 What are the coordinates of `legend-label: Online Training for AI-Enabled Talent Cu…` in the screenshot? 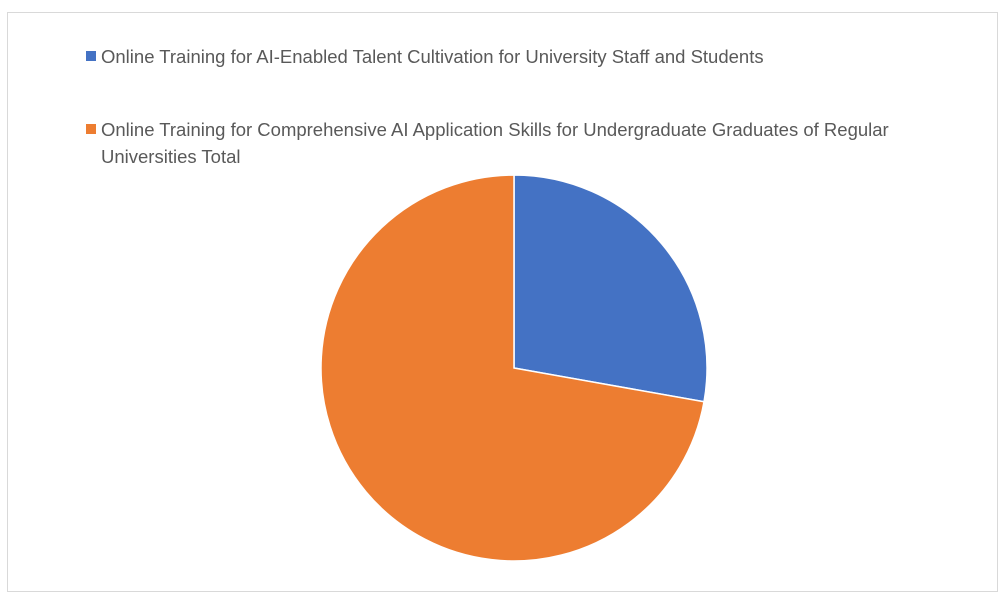 It's located at (432, 56).